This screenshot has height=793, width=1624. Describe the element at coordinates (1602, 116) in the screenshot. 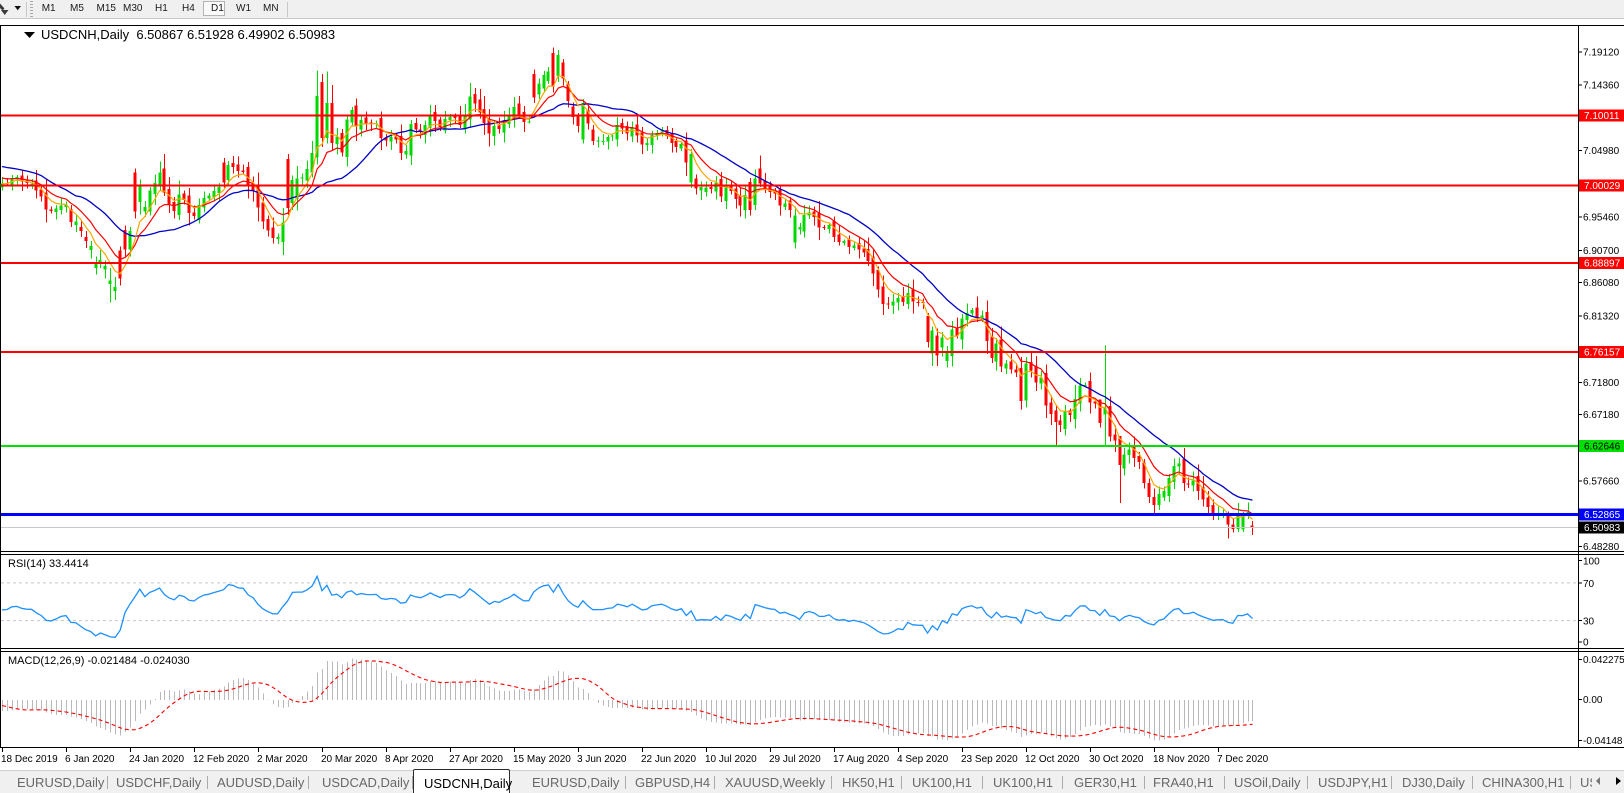

I see `svg-text: 7.10011` at that location.